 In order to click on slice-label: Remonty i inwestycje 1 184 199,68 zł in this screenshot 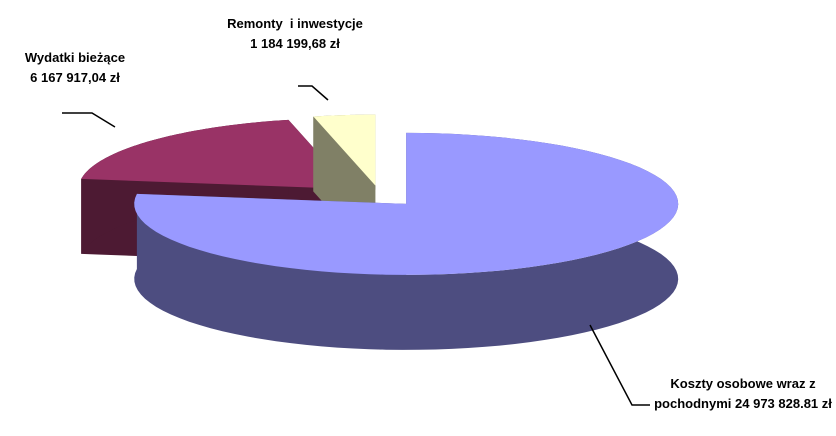, I will do `click(295, 34)`.